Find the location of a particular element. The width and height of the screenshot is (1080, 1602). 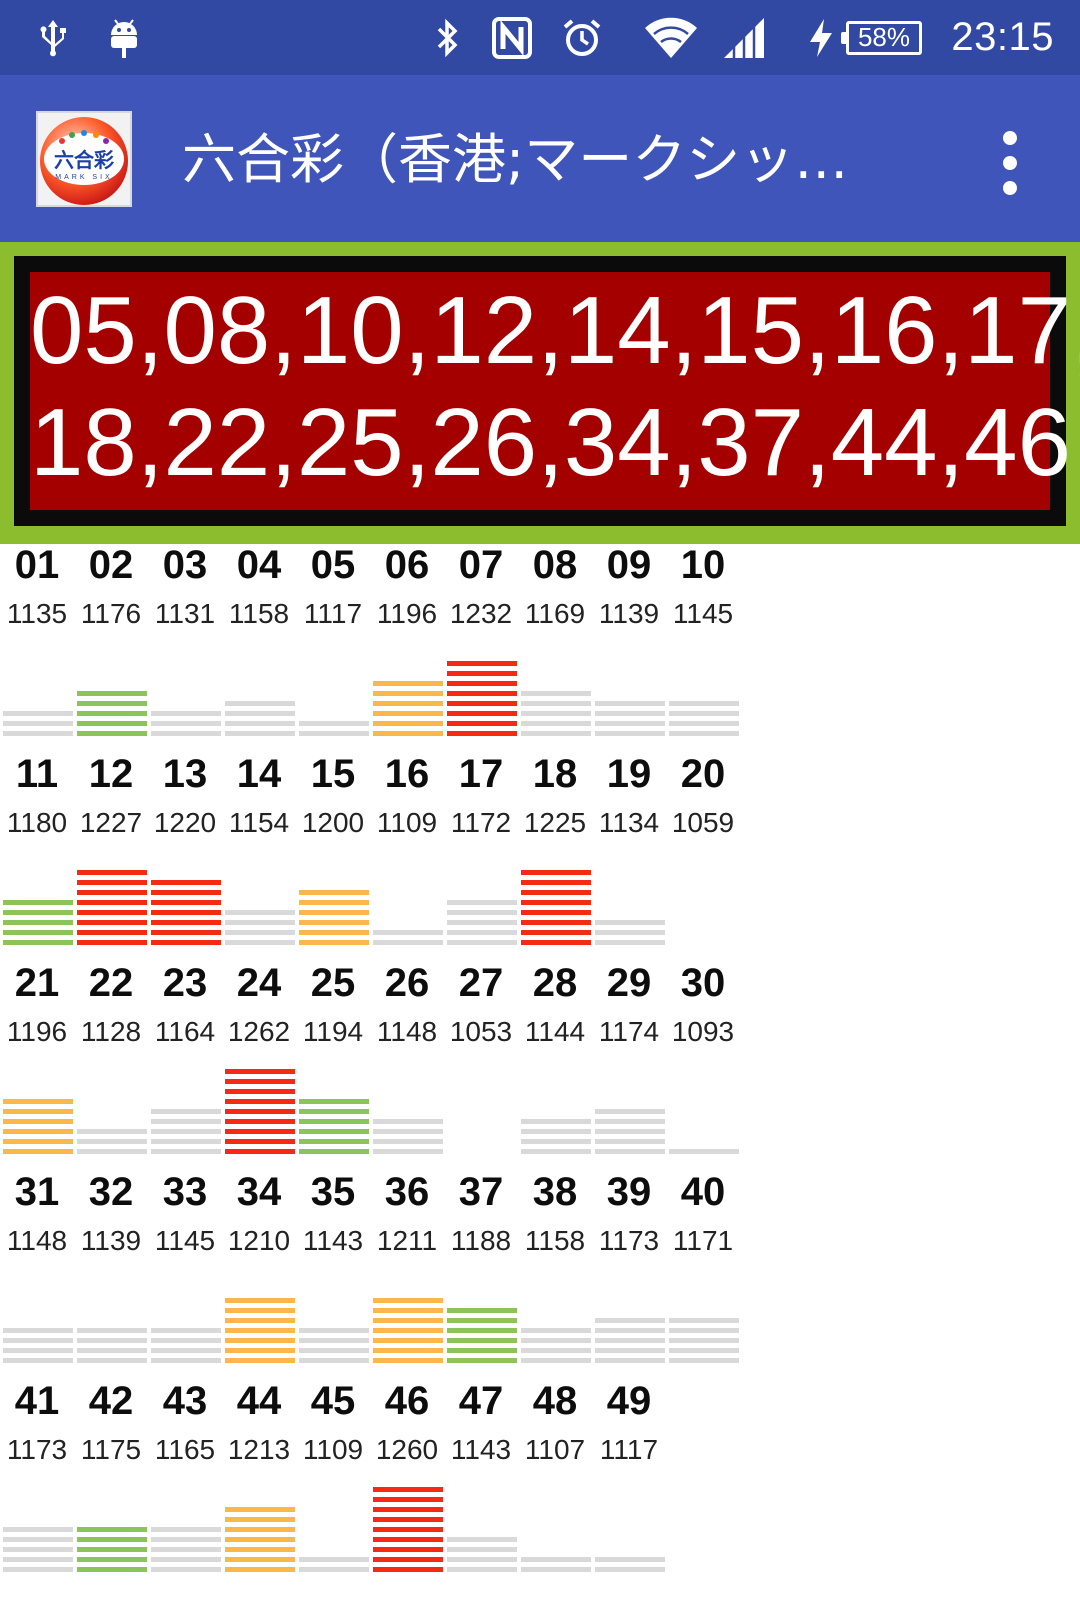

number-label: 22 is located at coordinates (111, 983).